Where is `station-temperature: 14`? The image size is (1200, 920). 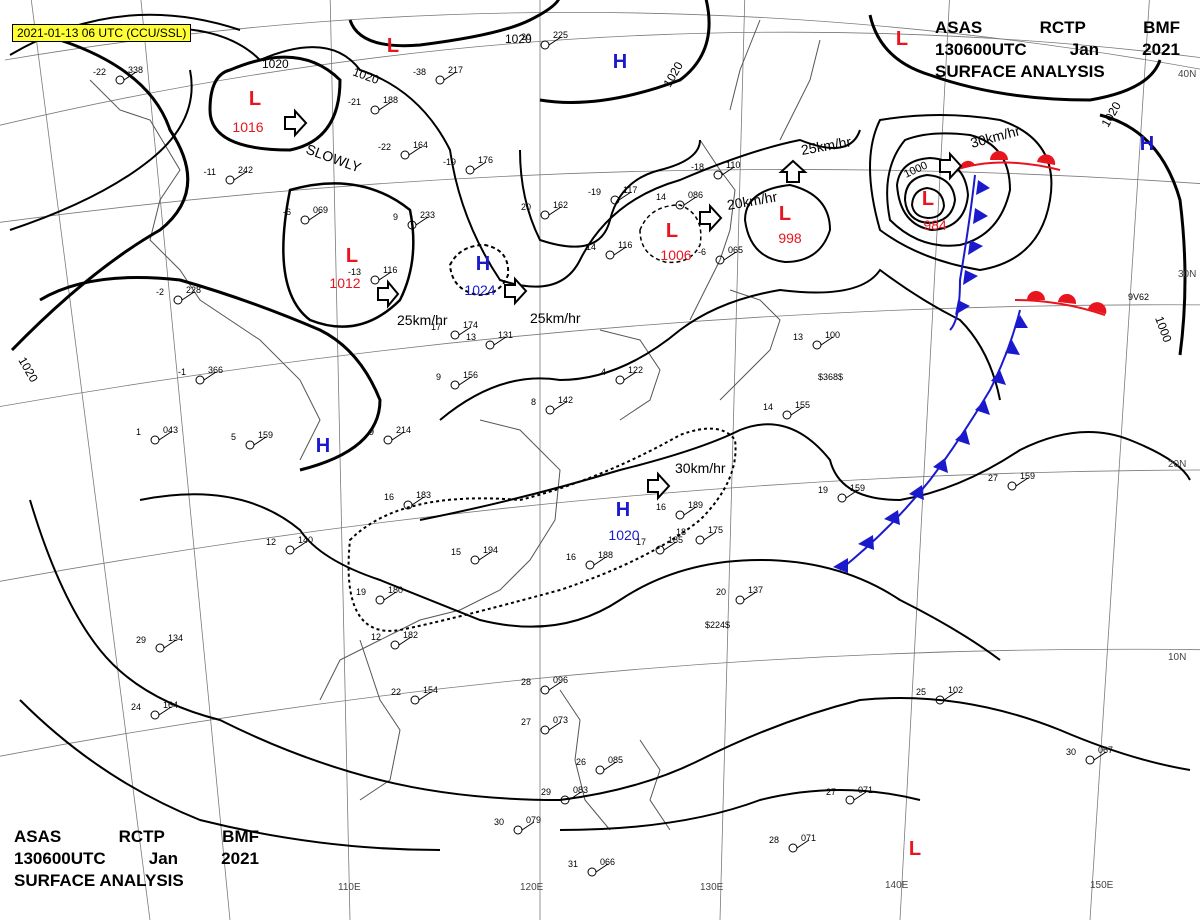 station-temperature: 14 is located at coordinates (661, 197).